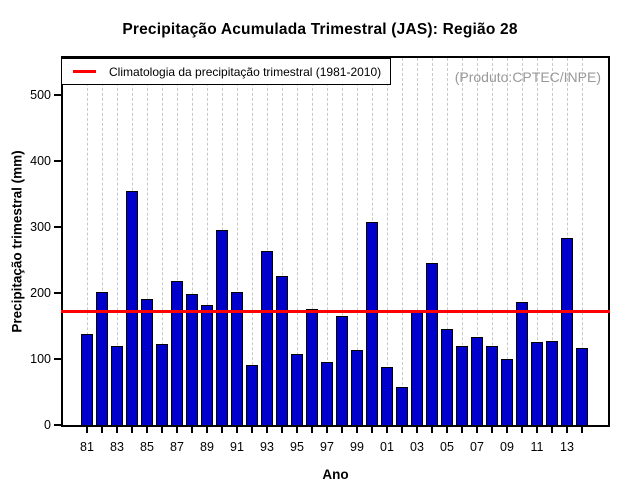  I want to click on x-tick-label: 81, so click(87, 447).